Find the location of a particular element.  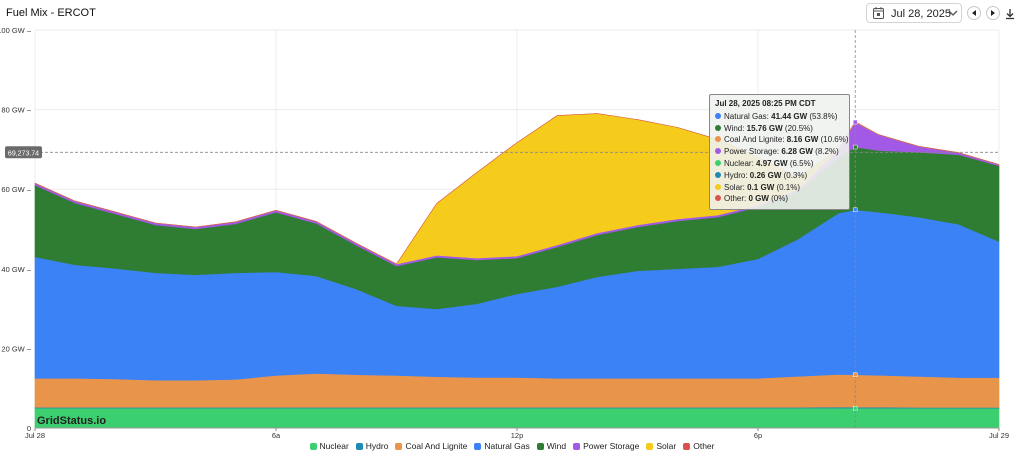

legend-label: Wind is located at coordinates (556, 446).